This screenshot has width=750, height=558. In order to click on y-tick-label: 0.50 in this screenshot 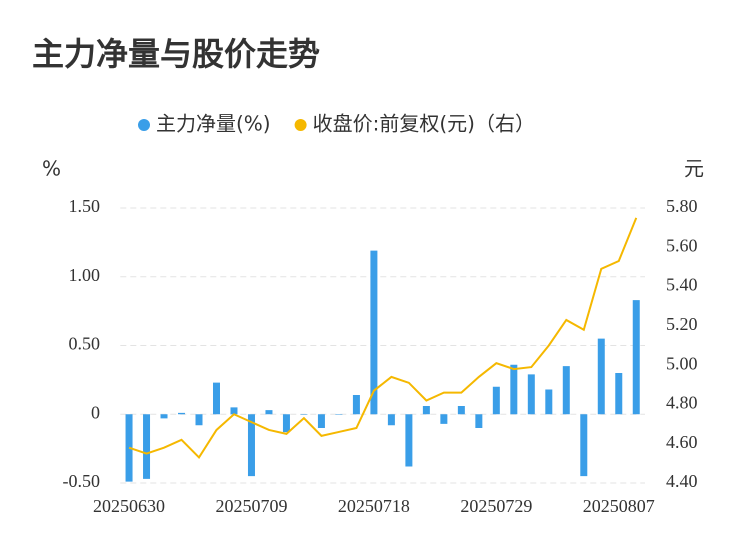, I will do `click(85, 344)`.